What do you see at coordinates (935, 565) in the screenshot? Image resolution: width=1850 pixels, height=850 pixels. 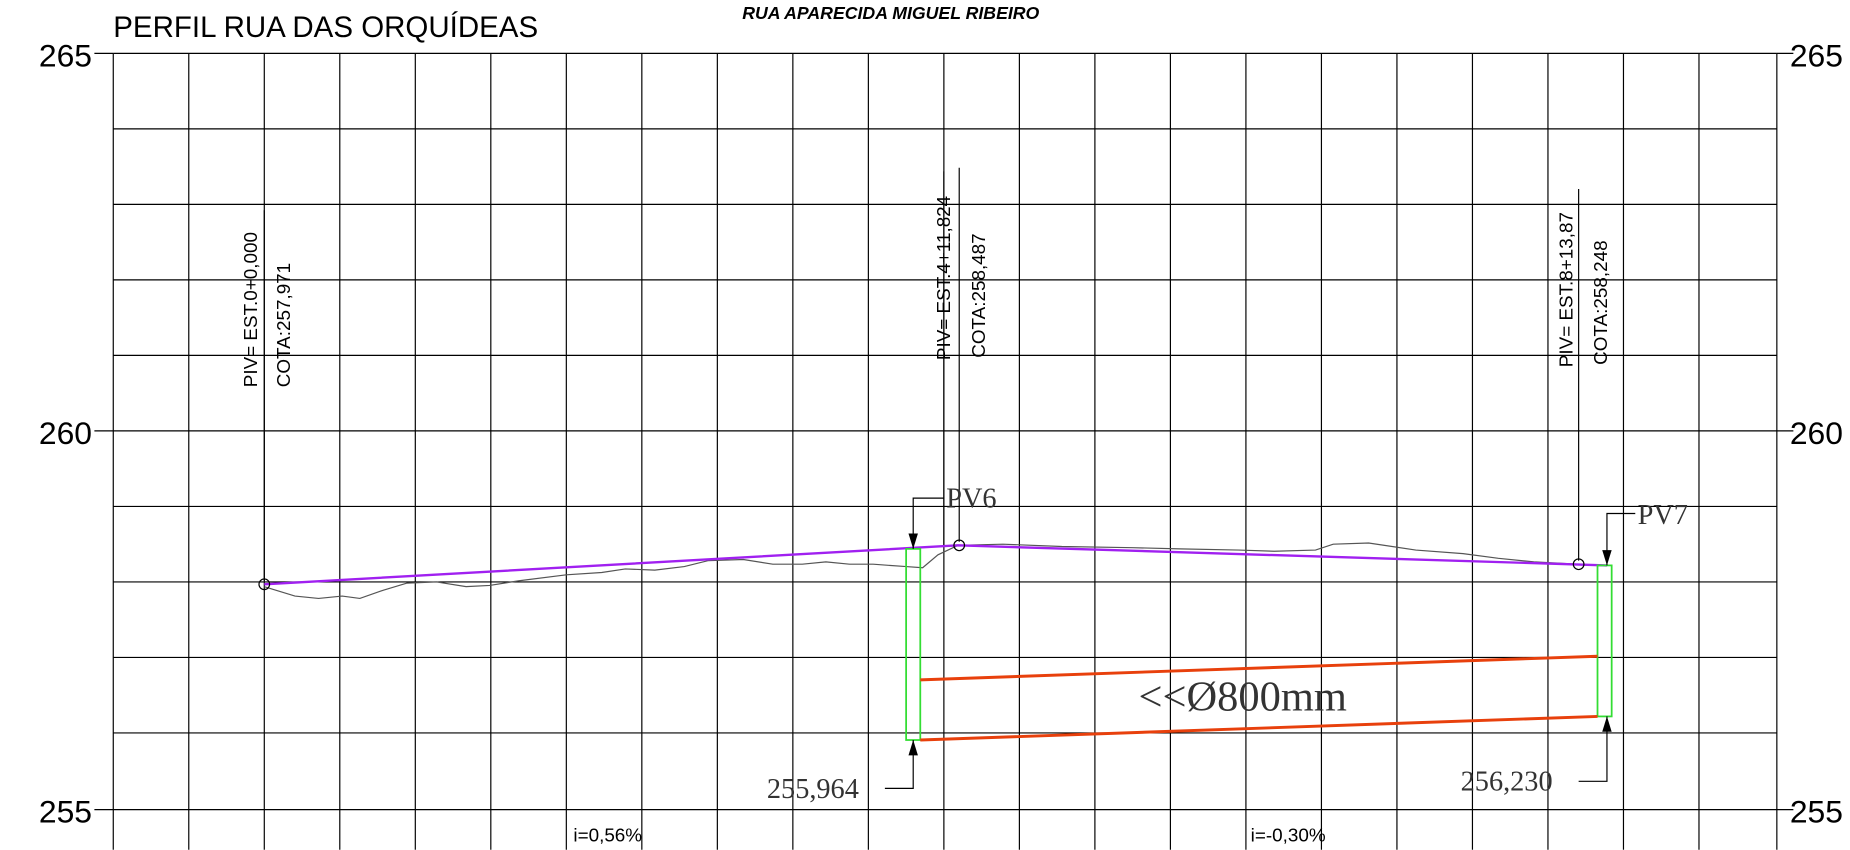 I see `grade-line` at bounding box center [935, 565].